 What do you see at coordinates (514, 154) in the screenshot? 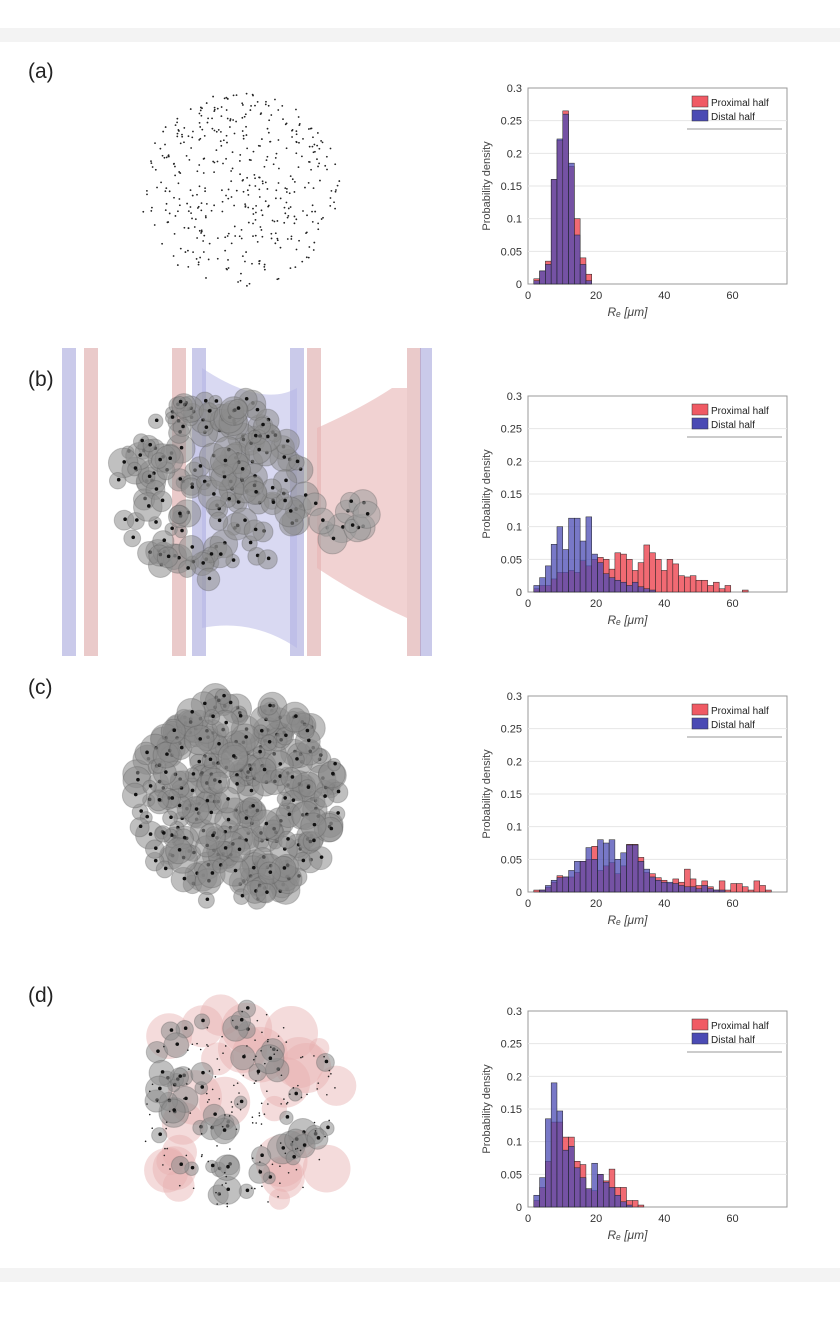
I see `y-tick-label: 0.2` at bounding box center [514, 154].